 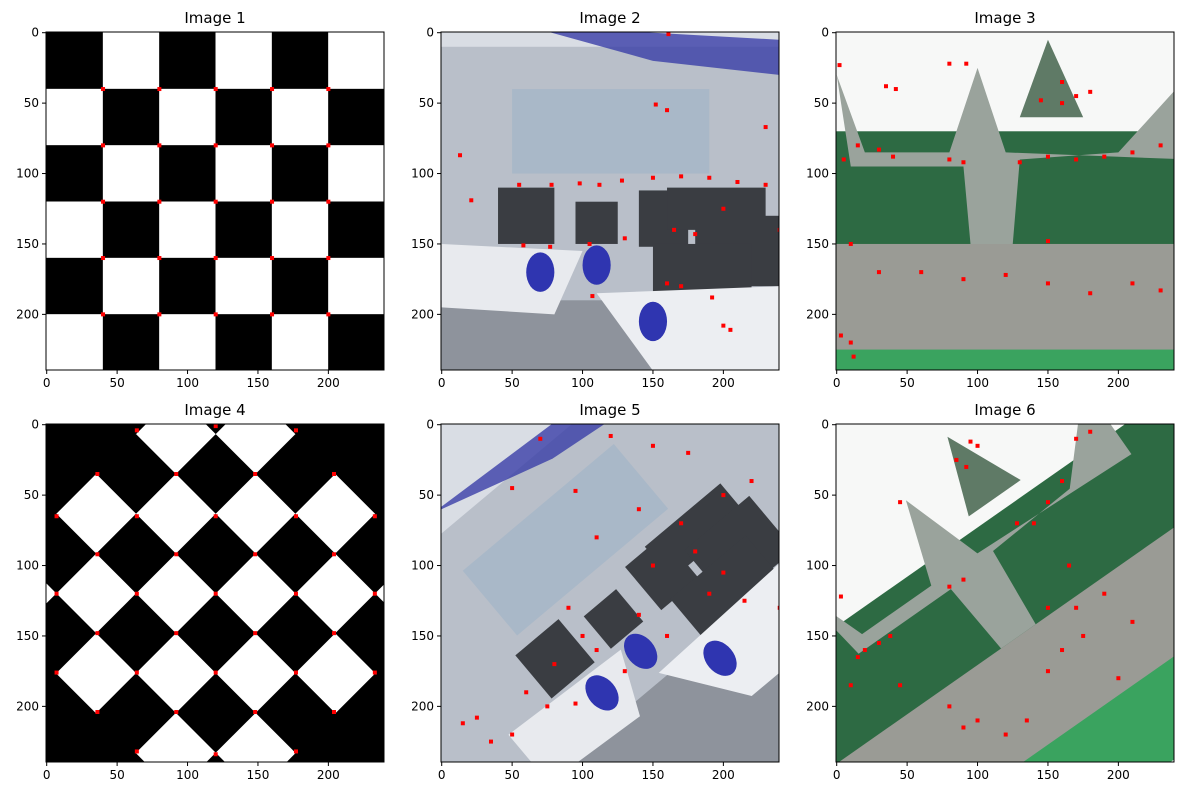 What do you see at coordinates (1005, 201) in the screenshot?
I see `image` at bounding box center [1005, 201].